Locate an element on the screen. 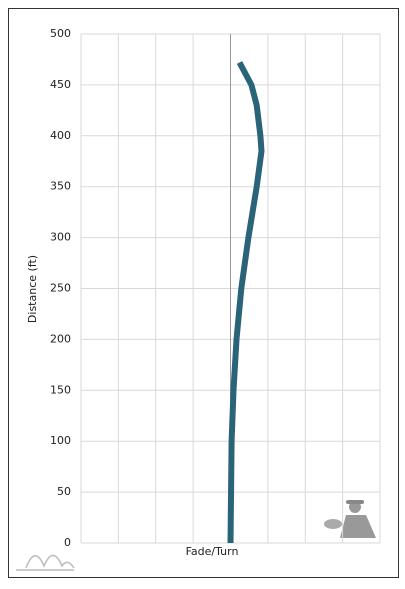 The image size is (405, 589). y-tick-label: 0 is located at coordinates (67, 542).